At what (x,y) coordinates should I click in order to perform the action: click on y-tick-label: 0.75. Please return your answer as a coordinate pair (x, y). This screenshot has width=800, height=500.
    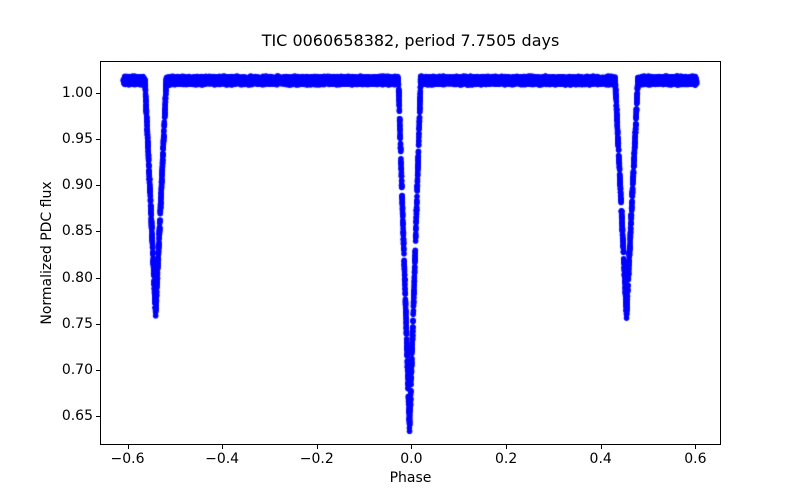
    Looking at the image, I should click on (77, 323).